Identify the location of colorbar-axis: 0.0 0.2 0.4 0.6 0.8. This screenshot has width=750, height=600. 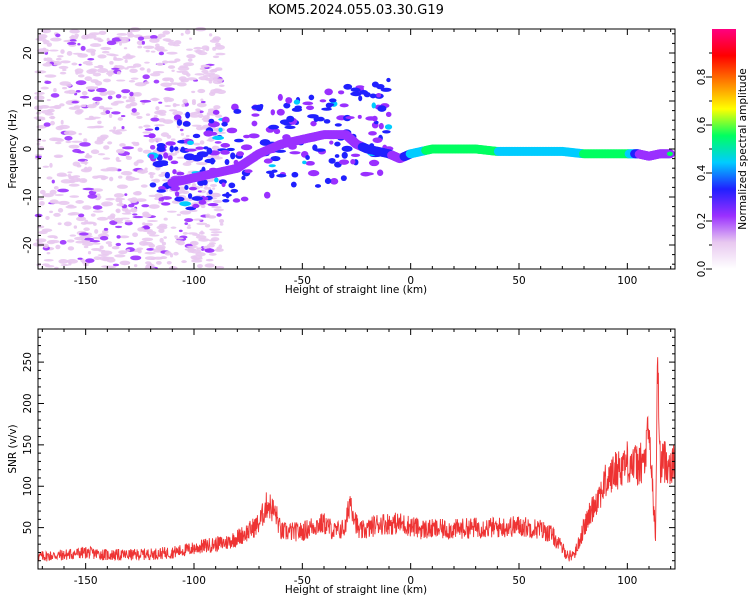
(704, 164).